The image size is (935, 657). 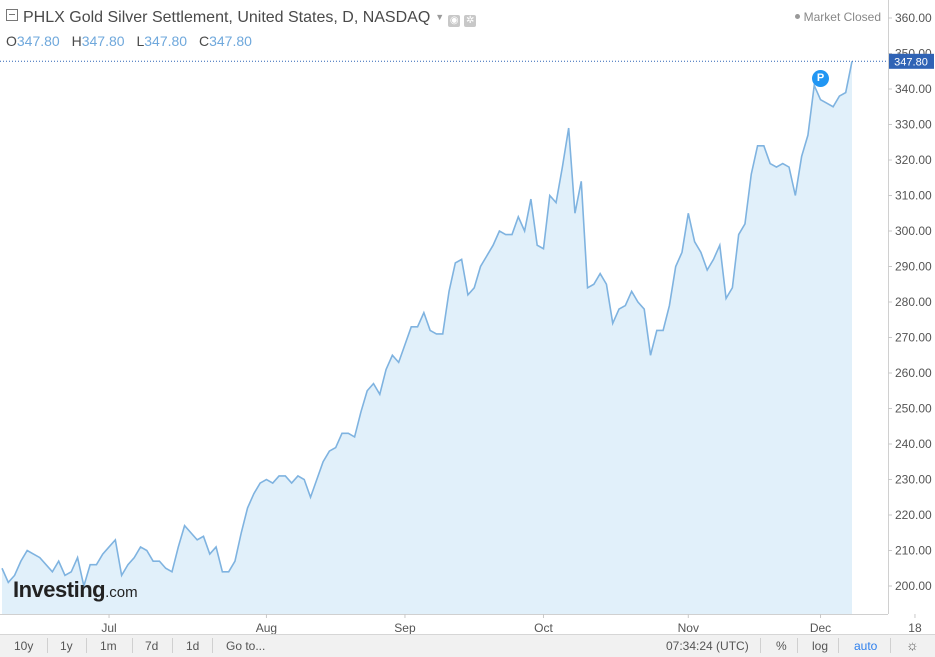 I want to click on y-tick-label: 320.00, so click(x=913, y=160).